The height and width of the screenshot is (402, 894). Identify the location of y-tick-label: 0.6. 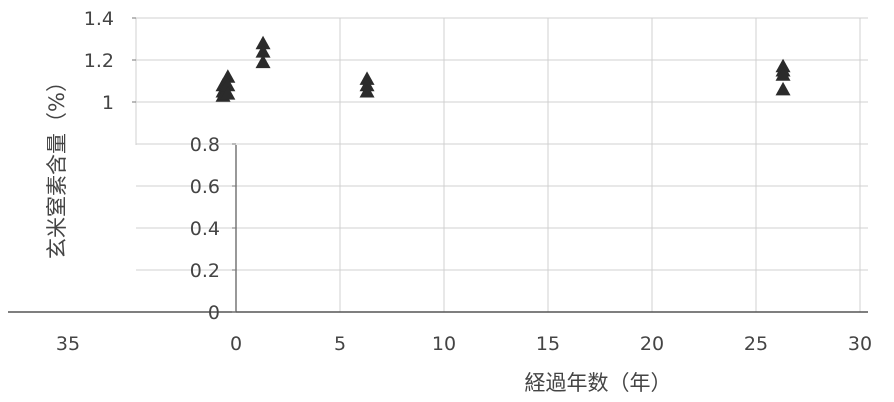
(205, 187).